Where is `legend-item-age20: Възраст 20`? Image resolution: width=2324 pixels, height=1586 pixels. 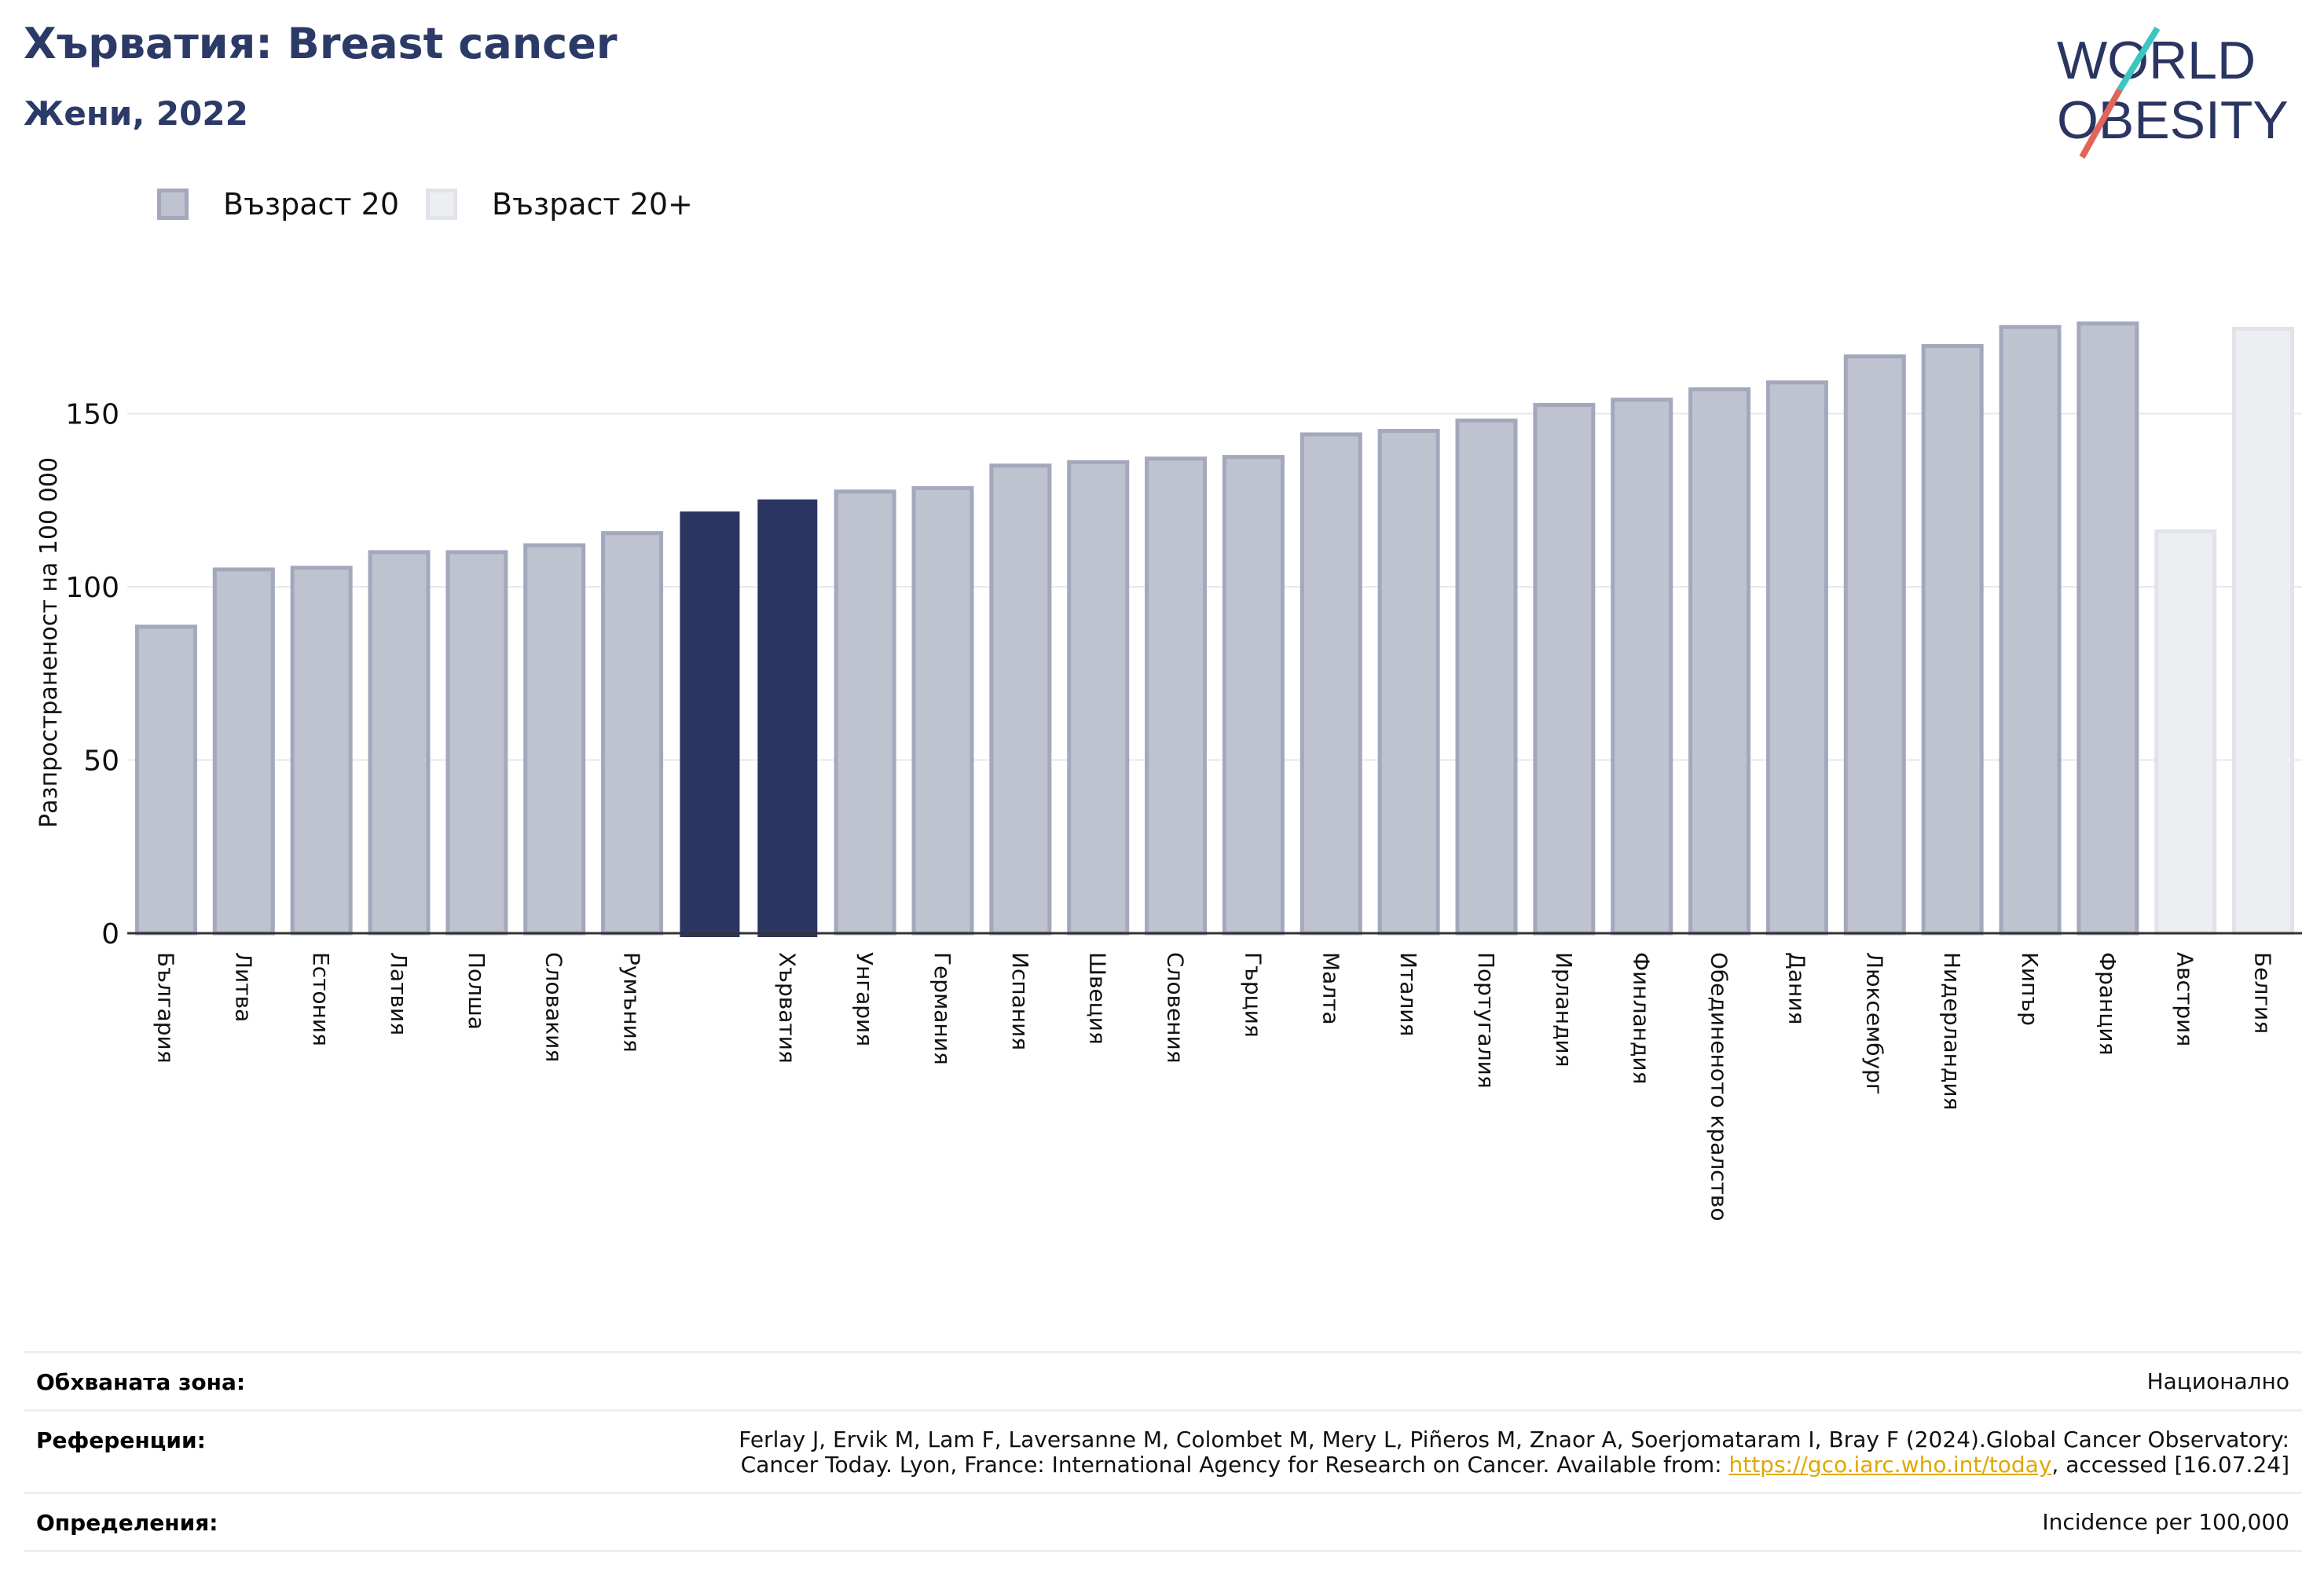 legend-item-age20: Възраст 20 is located at coordinates (278, 205).